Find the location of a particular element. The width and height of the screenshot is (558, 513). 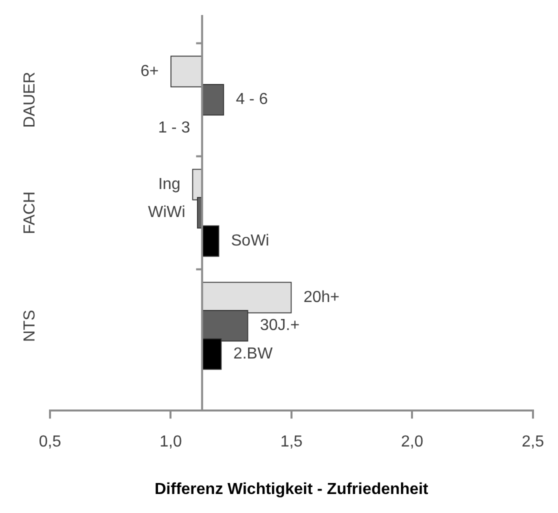

y-tick-label: 4 - 6 is located at coordinates (252, 99).